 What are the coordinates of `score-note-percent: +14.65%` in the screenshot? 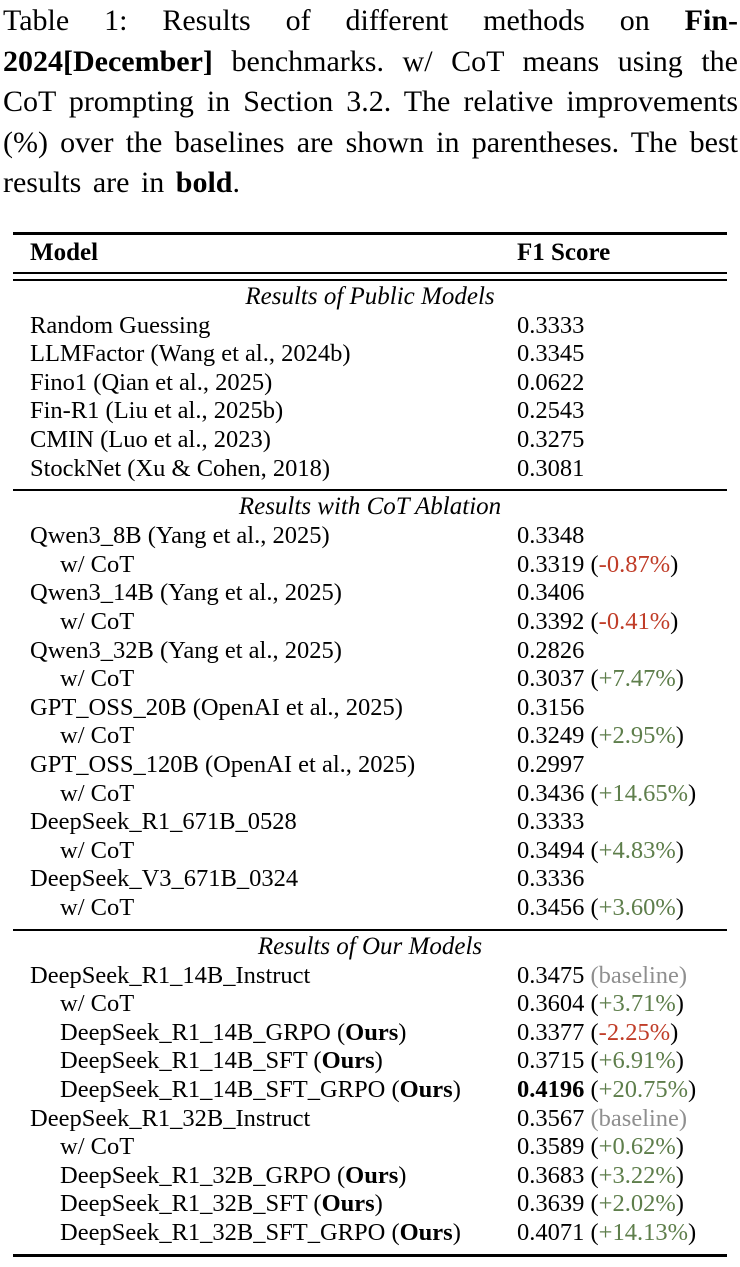 It's located at (643, 793).